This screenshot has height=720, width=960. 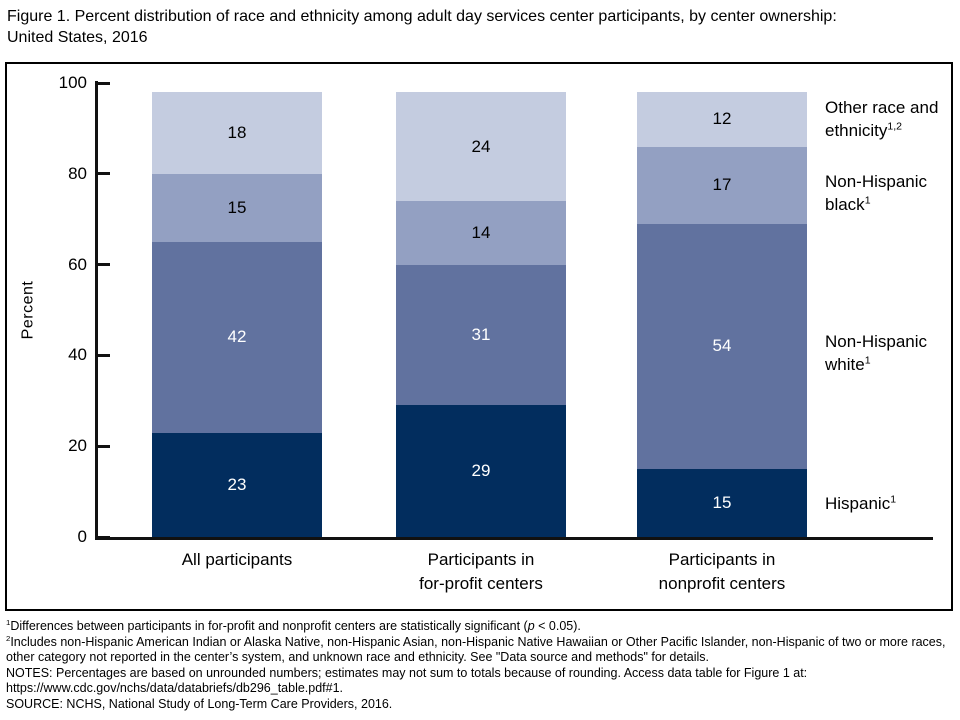 I want to click on x-category-label-line: All participants, so click(x=237, y=559).